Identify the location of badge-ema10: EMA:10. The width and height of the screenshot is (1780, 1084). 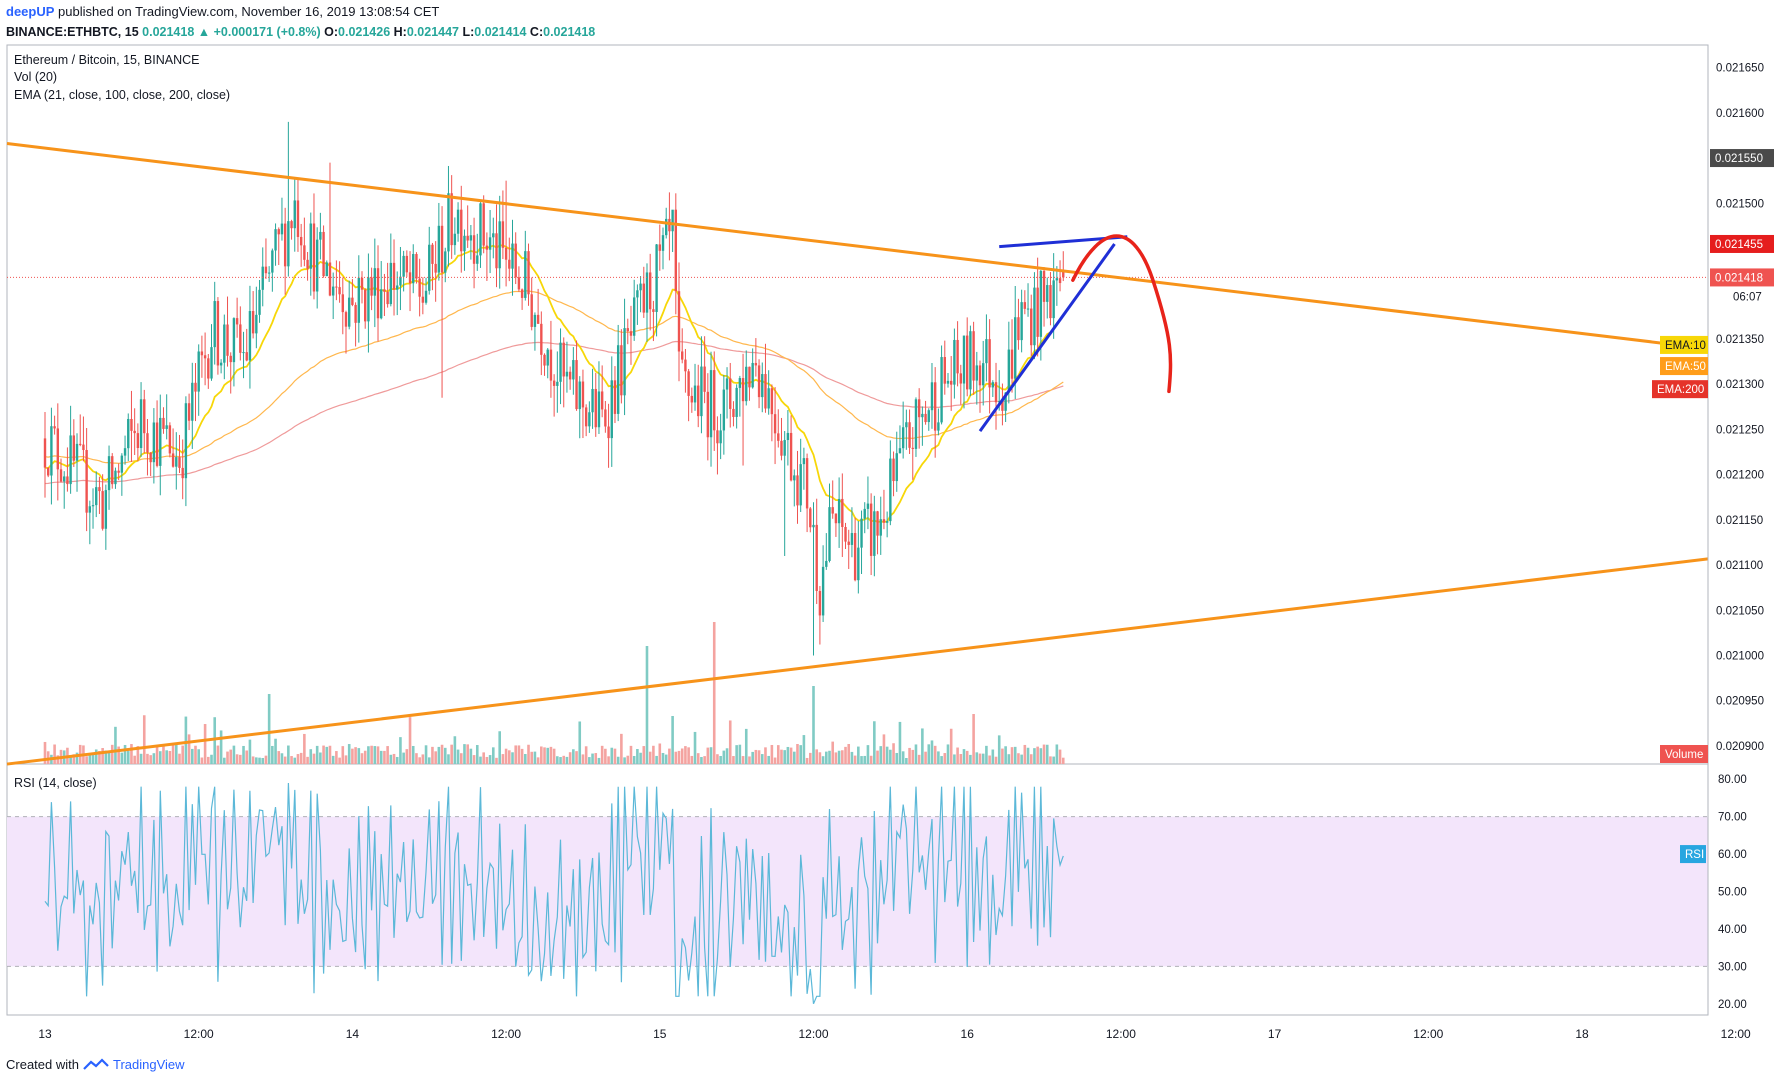
(1684, 344).